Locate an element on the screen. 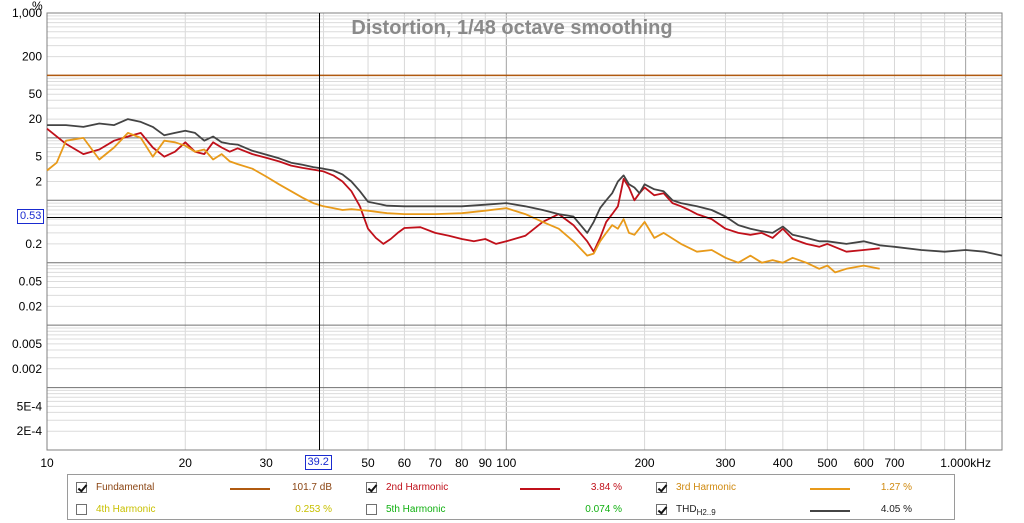  cursor-x-readout: 39.2 is located at coordinates (318, 462).